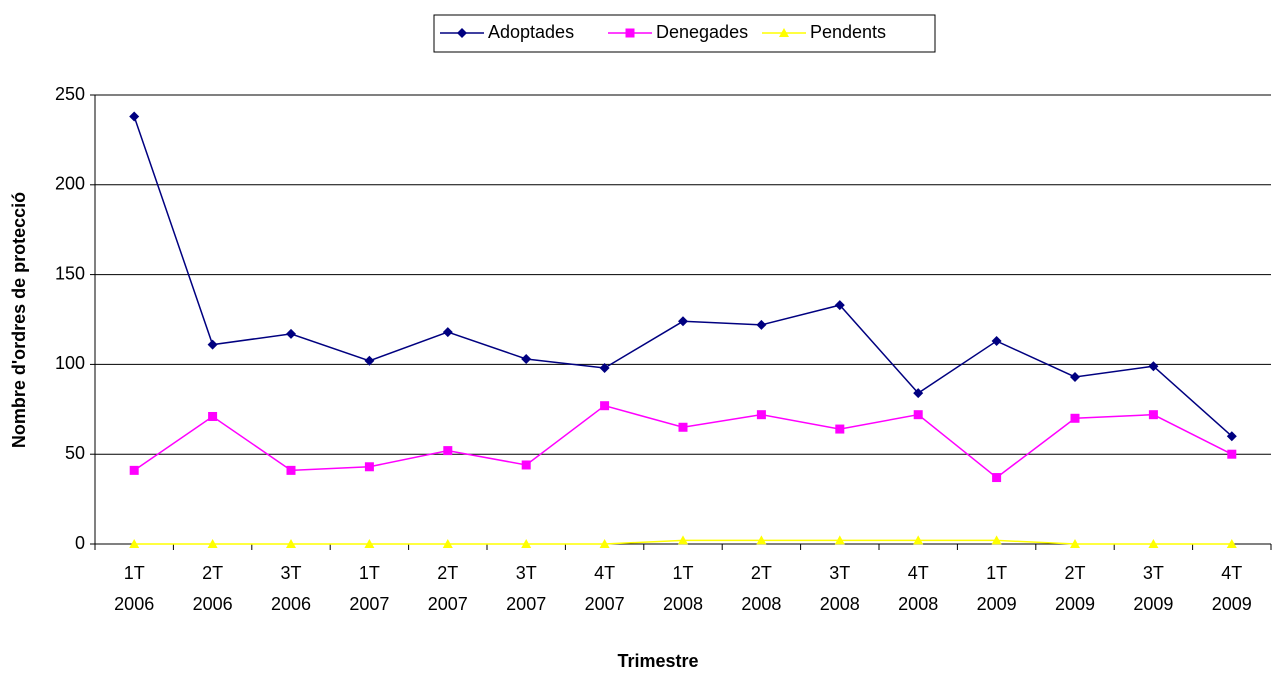 The image size is (1272, 674). I want to click on legend-label: Denegades, so click(702, 32).